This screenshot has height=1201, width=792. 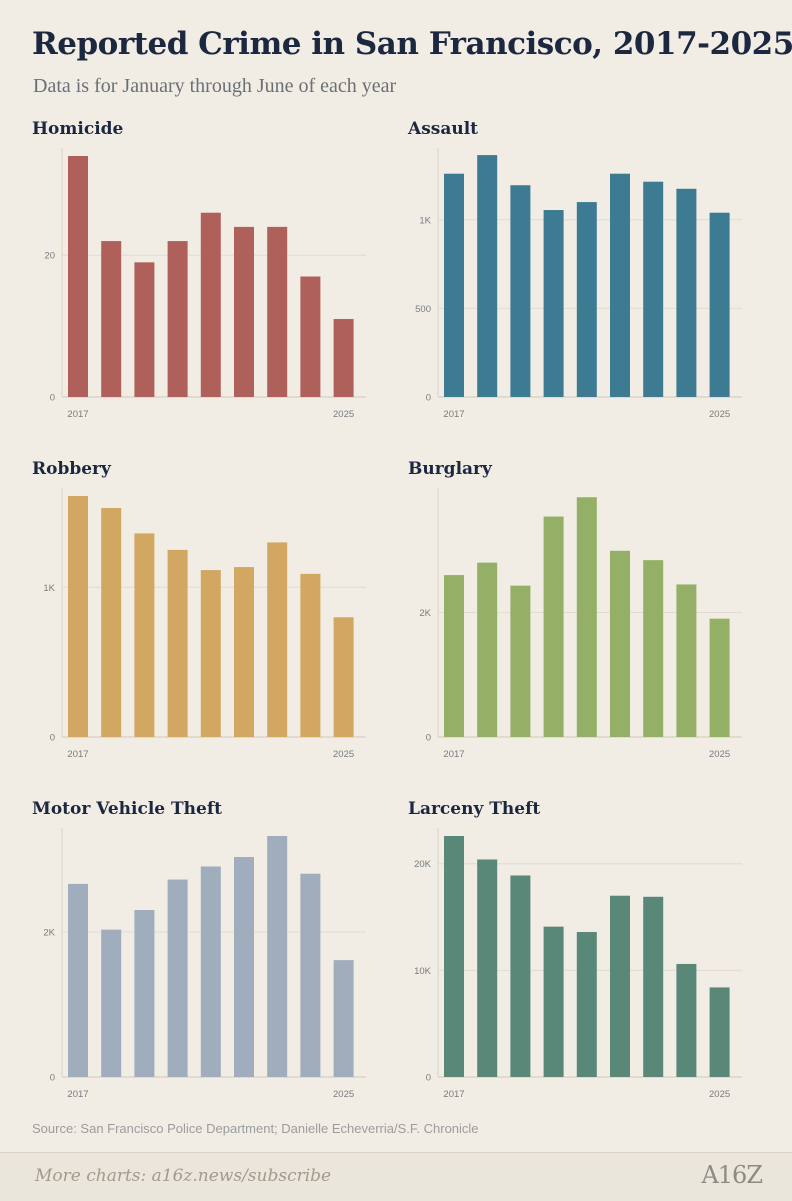 What do you see at coordinates (78, 980) in the screenshot?
I see `motor-vehicle-theft-bar-2017` at bounding box center [78, 980].